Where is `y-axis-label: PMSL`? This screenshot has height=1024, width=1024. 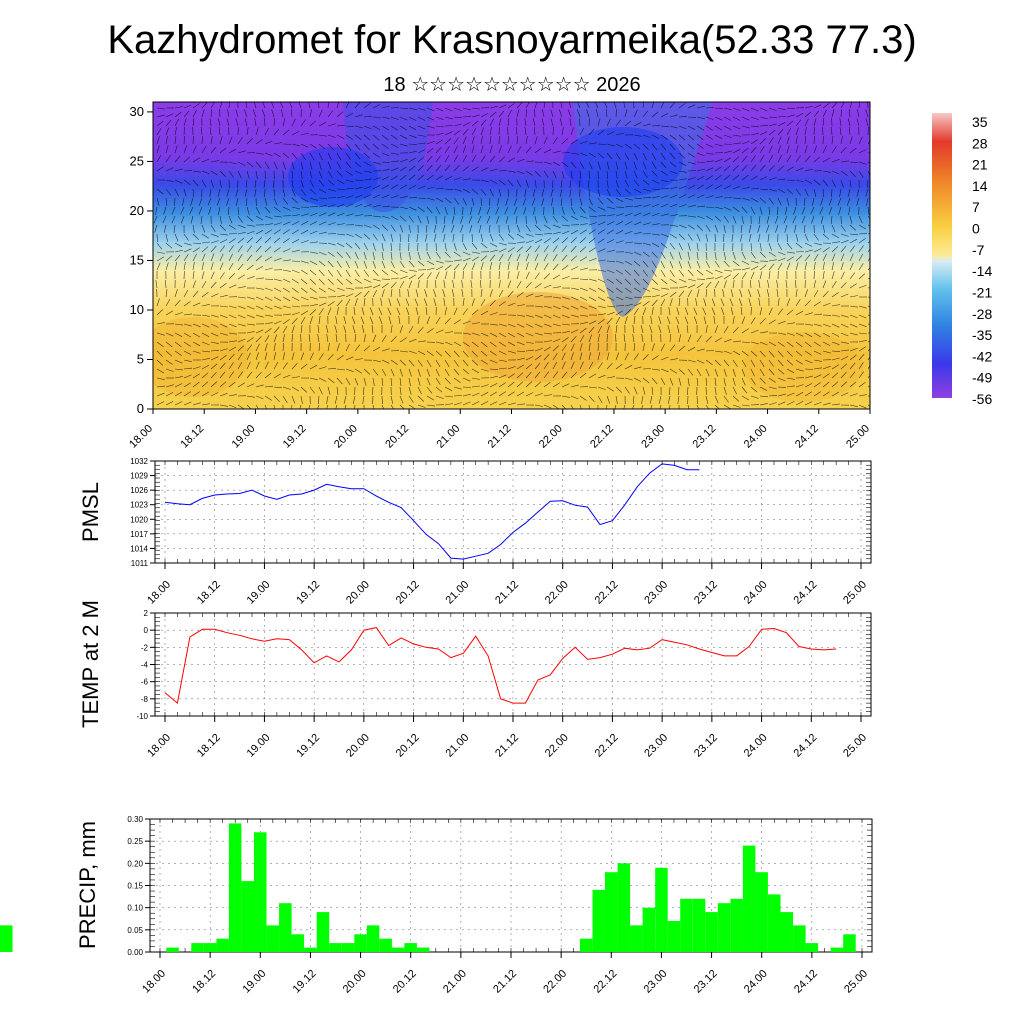 y-axis-label: PMSL is located at coordinates (90, 512).